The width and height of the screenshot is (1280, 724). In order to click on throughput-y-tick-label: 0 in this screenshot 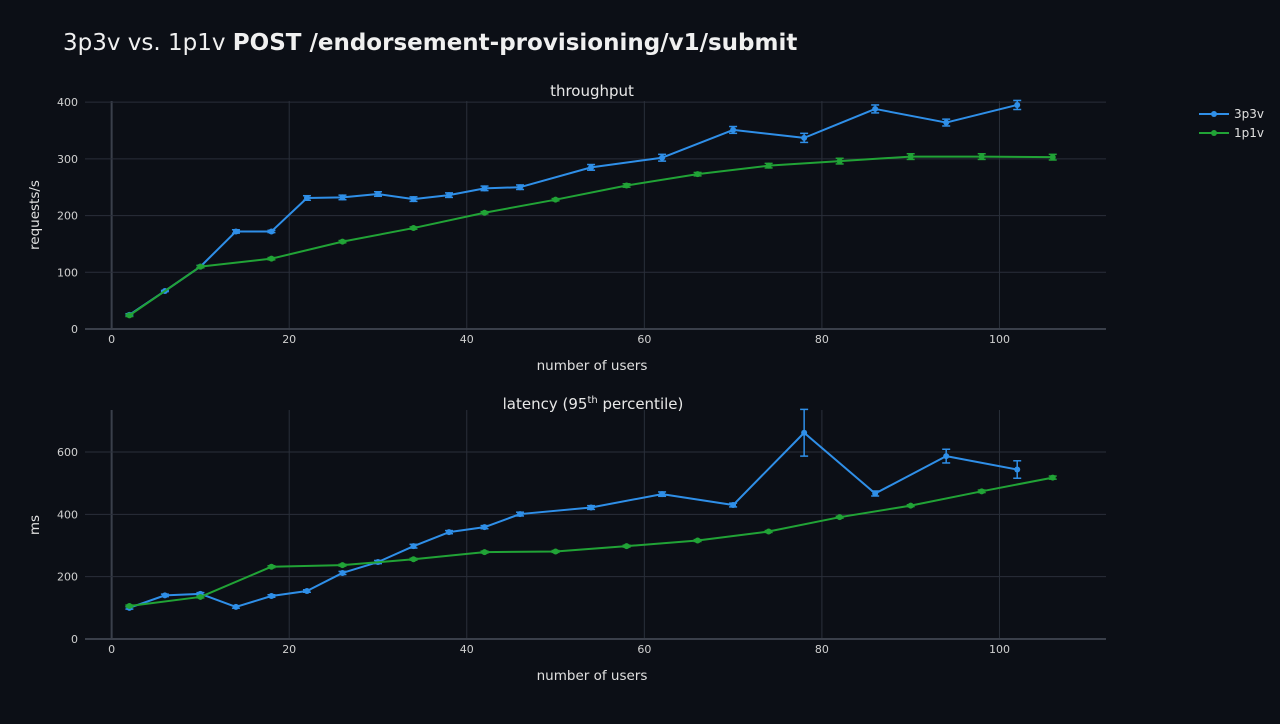, I will do `click(74, 329)`.